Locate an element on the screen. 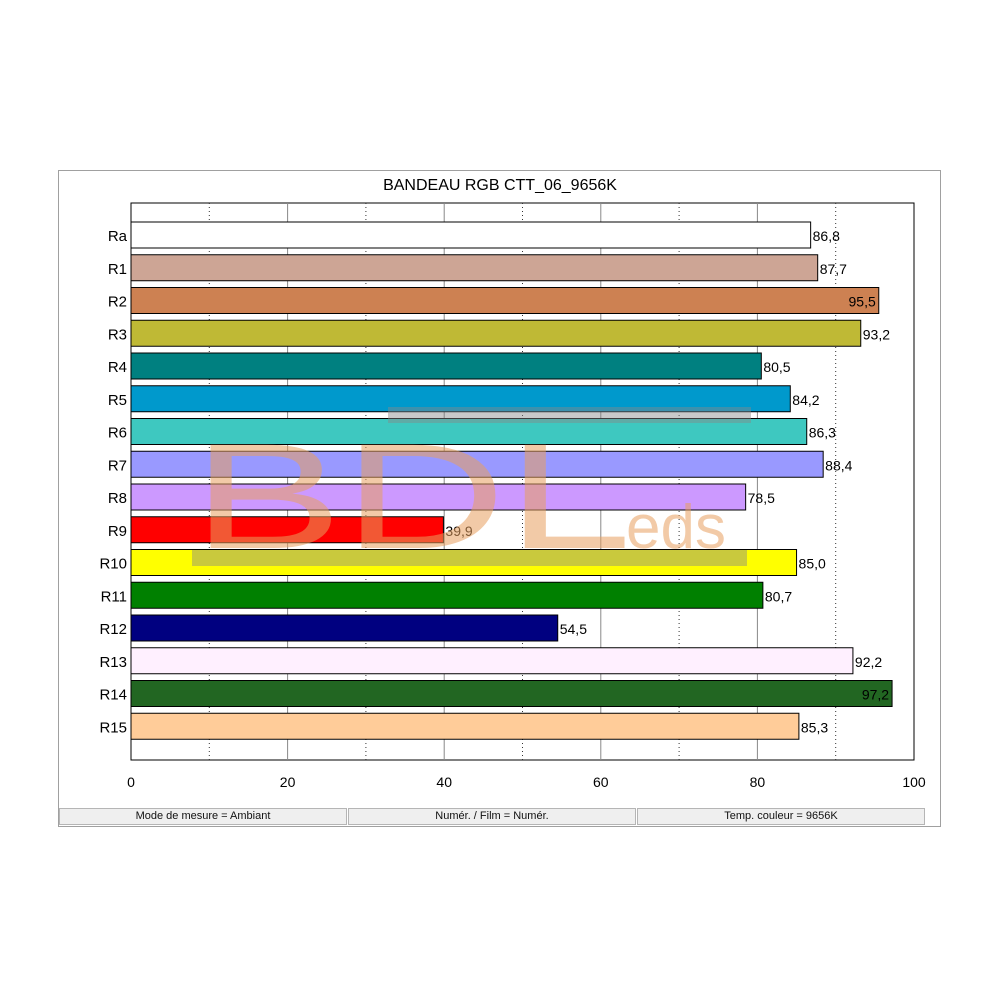 This screenshot has width=1000, height=1000. value-label: 84,2 is located at coordinates (805, 400).